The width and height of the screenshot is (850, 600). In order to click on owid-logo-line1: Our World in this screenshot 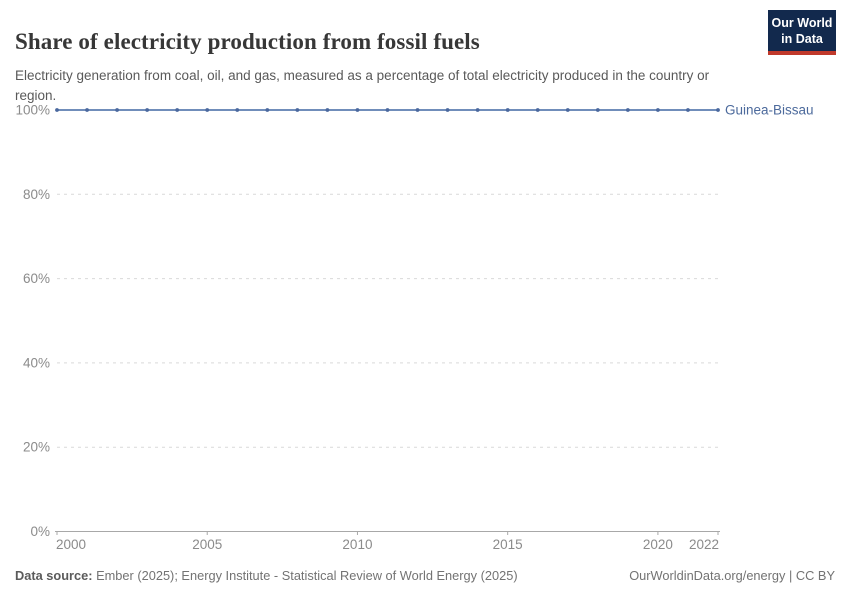, I will do `click(802, 23)`.